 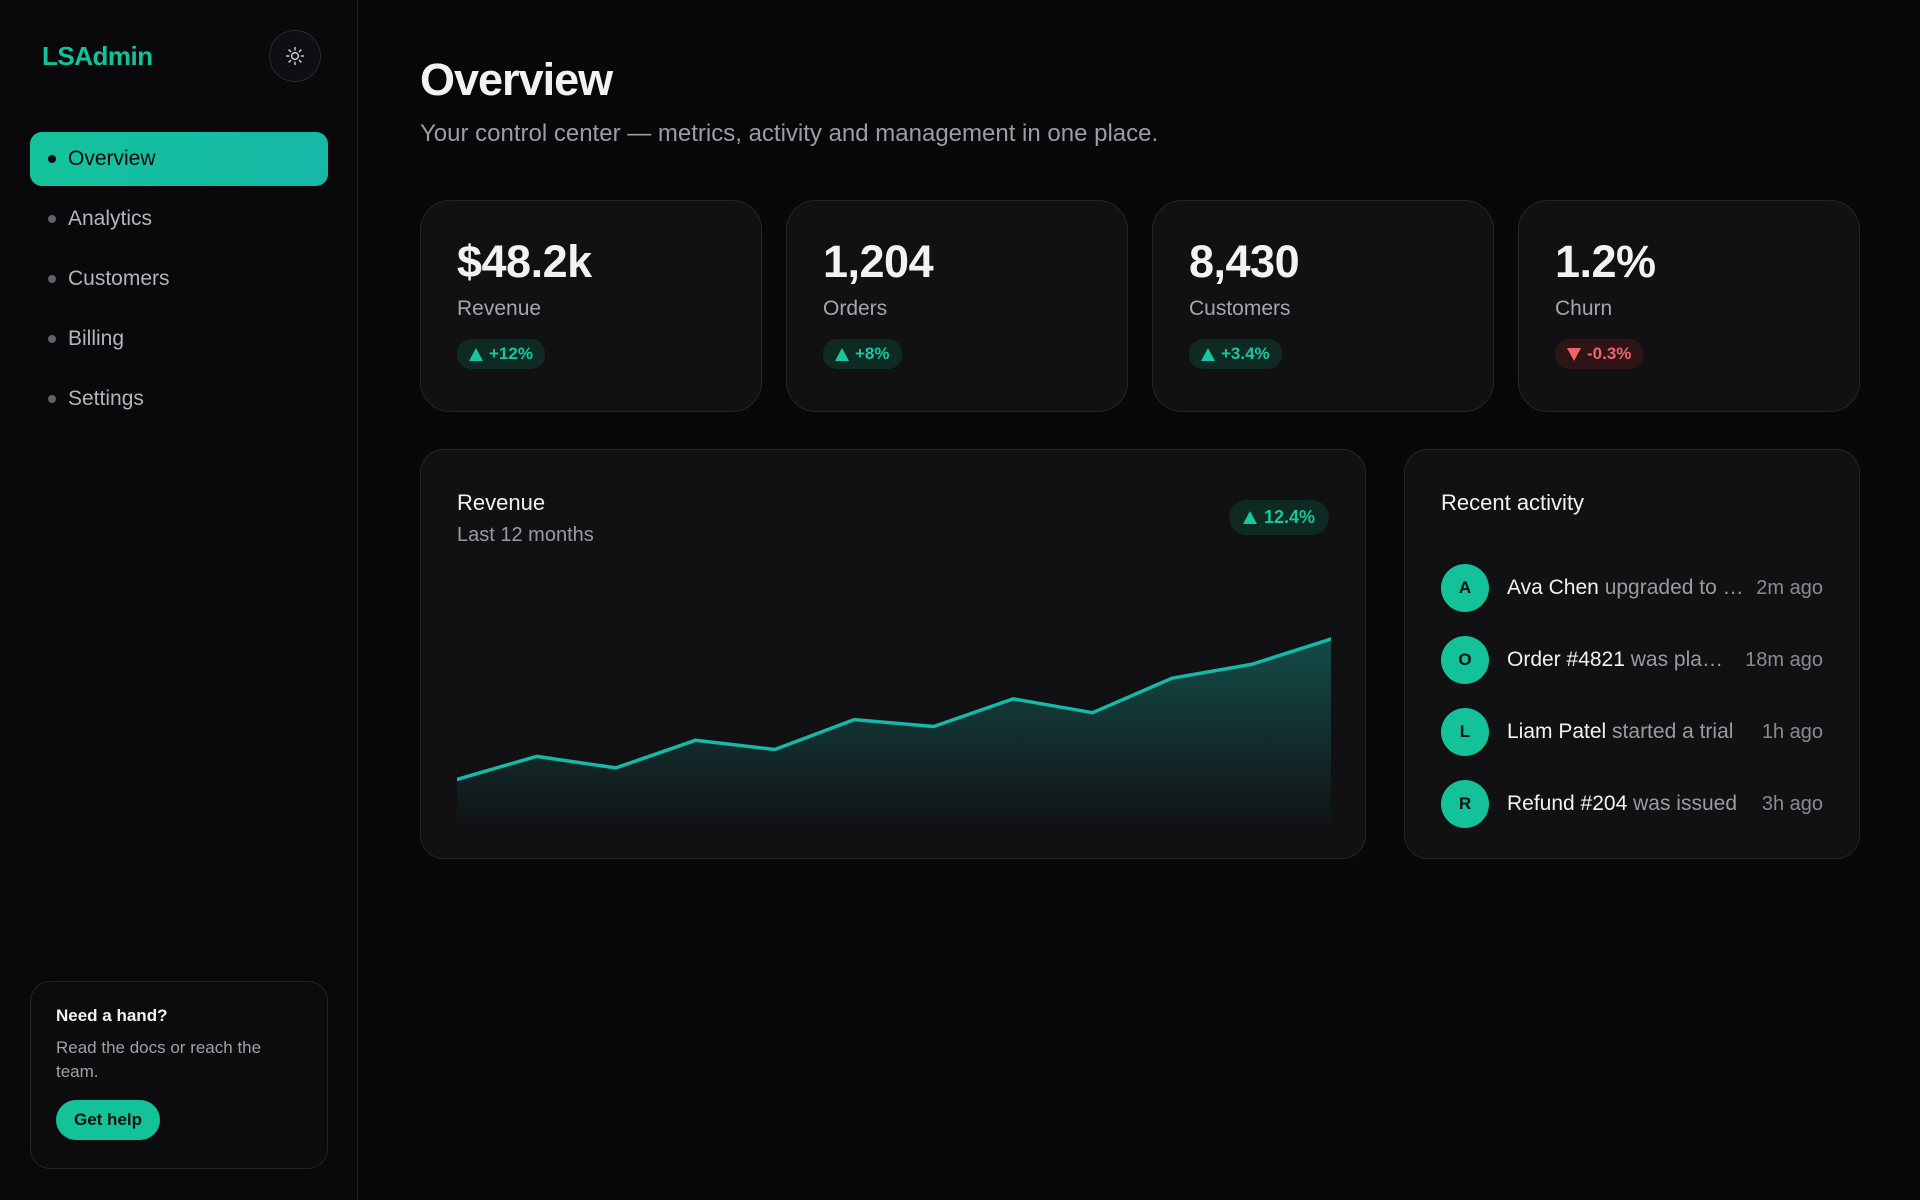 What do you see at coordinates (119, 278) in the screenshot?
I see `sidebar-item-label: Customers` at bounding box center [119, 278].